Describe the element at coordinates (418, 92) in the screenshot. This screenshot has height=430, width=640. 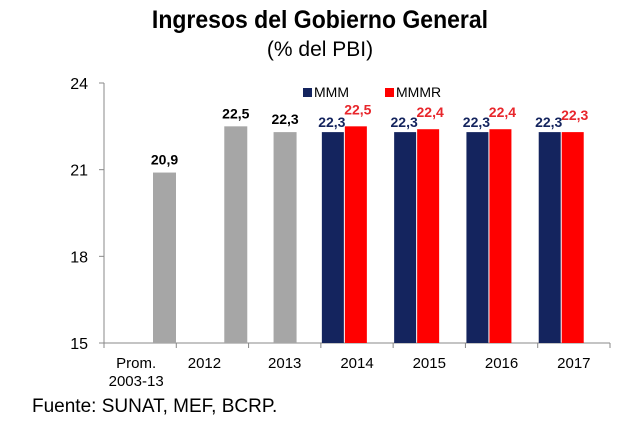
I see `legend-label-mmmr: MMMR` at that location.